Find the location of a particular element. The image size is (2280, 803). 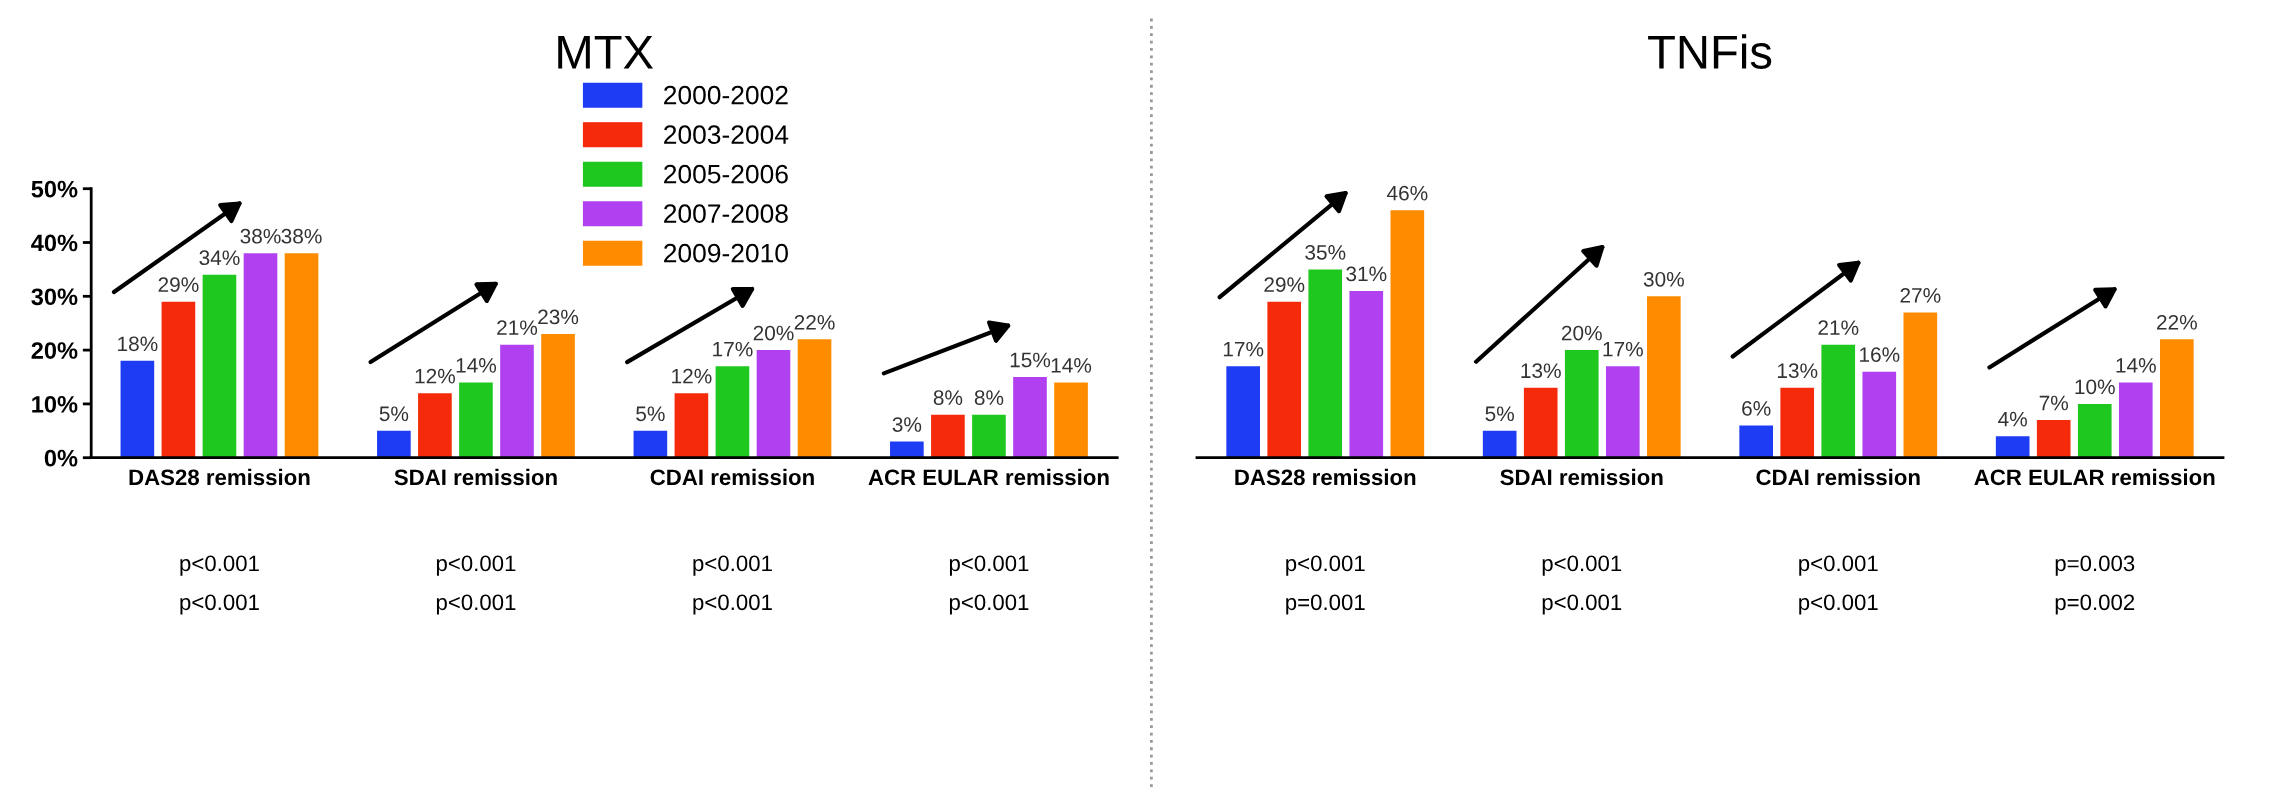

data-label: 7% is located at coordinates (2054, 403).